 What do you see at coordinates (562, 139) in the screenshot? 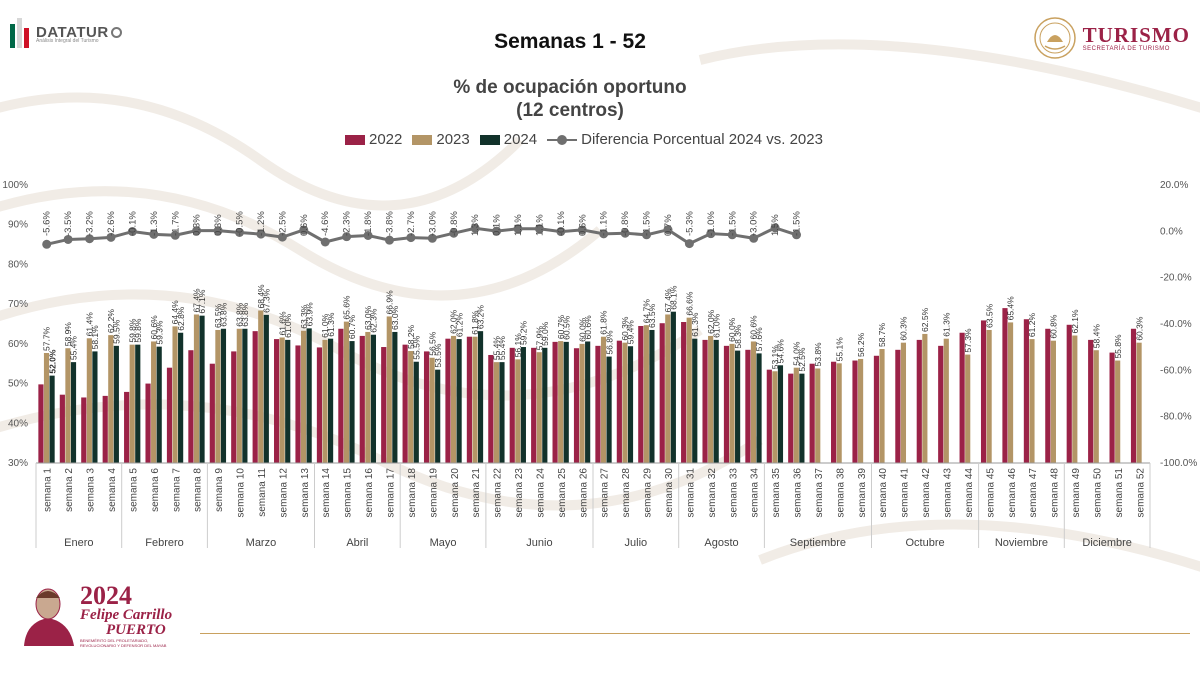
I see `legend-swatch-diff` at bounding box center [562, 139].